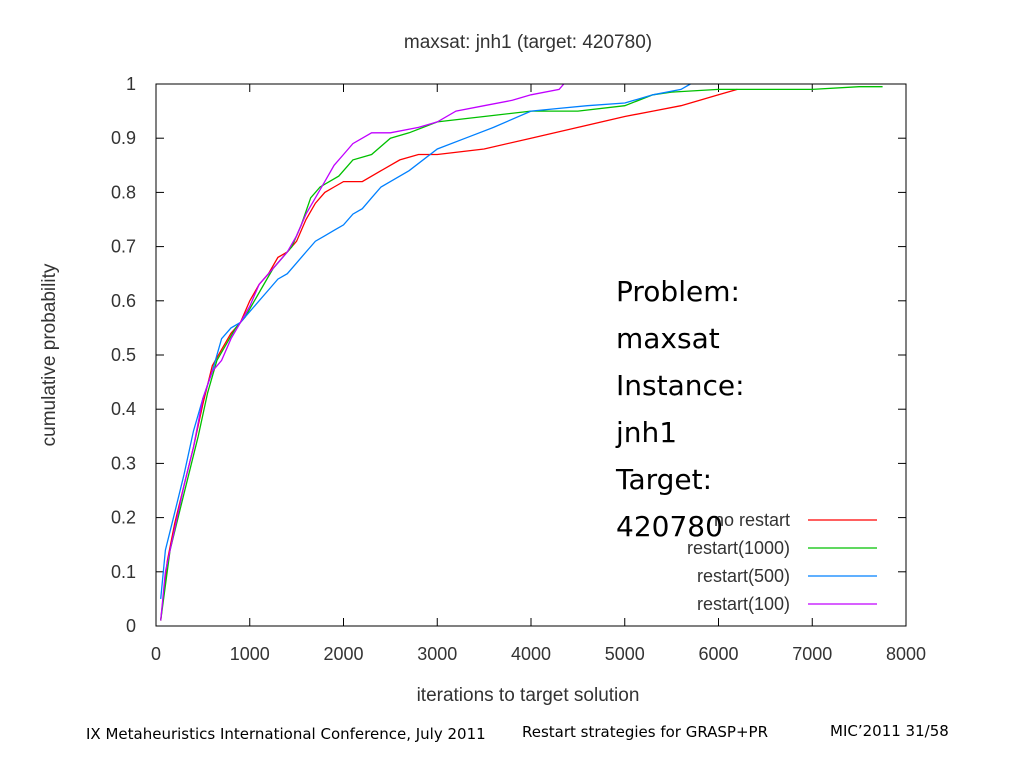 The width and height of the screenshot is (1024, 768). I want to click on x-tick-label: 8000, so click(906, 654).